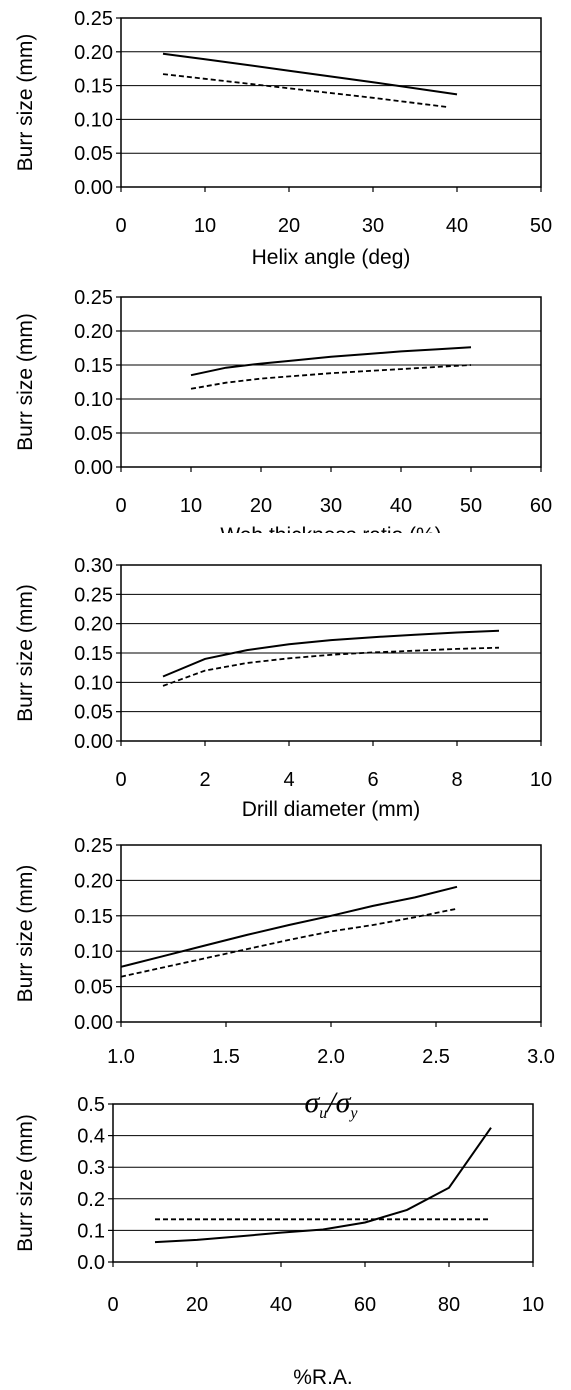 The height and width of the screenshot is (1390, 571). Describe the element at coordinates (541, 1057) in the screenshot. I see `x-tick-label: 3.0` at that location.